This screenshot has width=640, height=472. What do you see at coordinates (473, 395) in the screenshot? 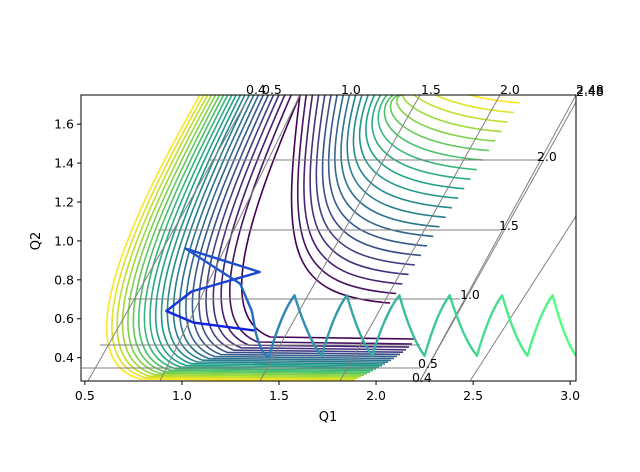
I see `x-tick-label: 2.5` at bounding box center [473, 395].